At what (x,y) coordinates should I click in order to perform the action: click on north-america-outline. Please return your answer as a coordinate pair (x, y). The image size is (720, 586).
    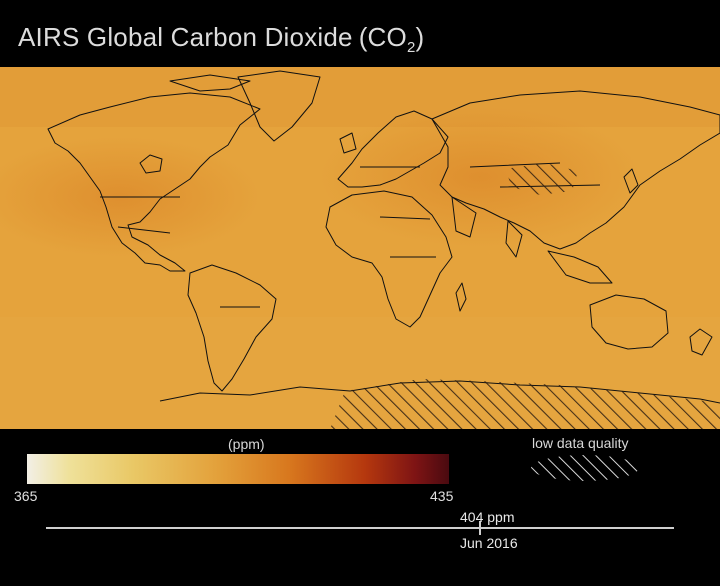
    Looking at the image, I should click on (154, 182).